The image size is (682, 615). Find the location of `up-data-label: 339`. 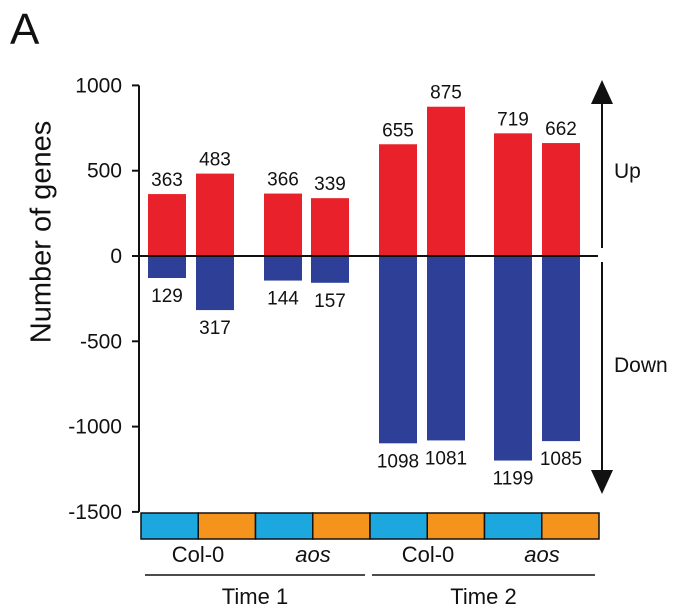

up-data-label: 339 is located at coordinates (330, 184).